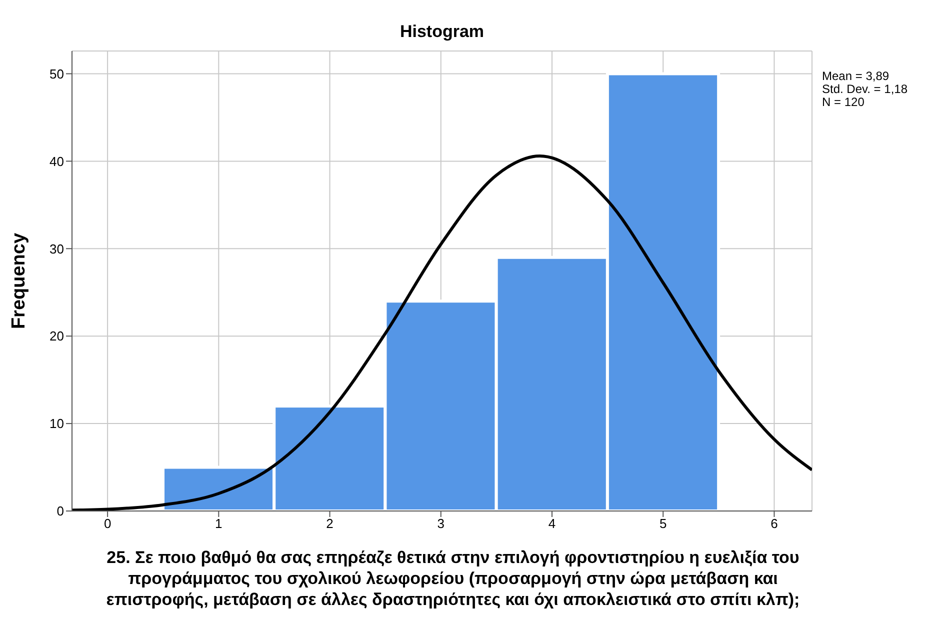 The image size is (925, 628). I want to click on text: Std. Dev. = 1,18, so click(865, 89).